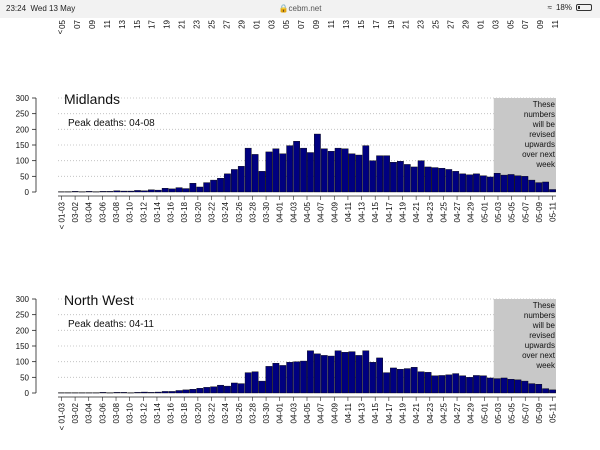 This screenshot has width=600, height=450. Describe the element at coordinates (280, 211) in the screenshot. I see `x-tick-label: 04-01` at that location.